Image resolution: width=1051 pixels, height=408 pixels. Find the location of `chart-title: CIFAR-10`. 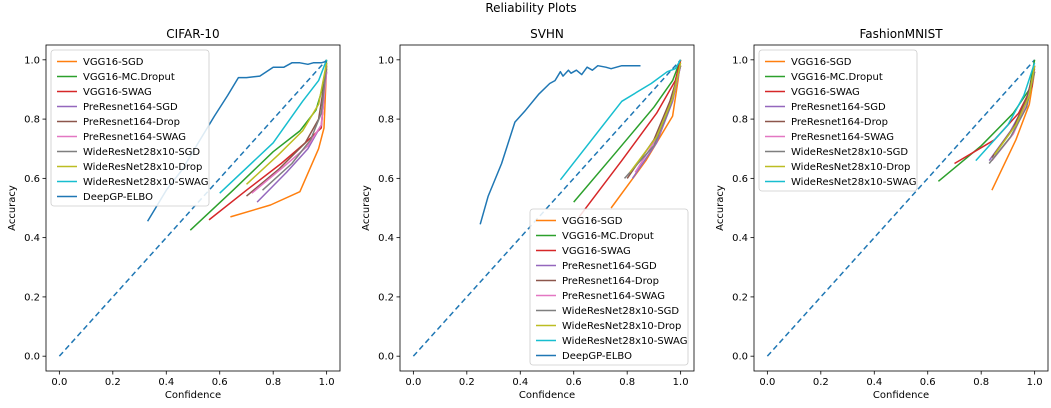

chart-title: CIFAR-10 is located at coordinates (192, 34).